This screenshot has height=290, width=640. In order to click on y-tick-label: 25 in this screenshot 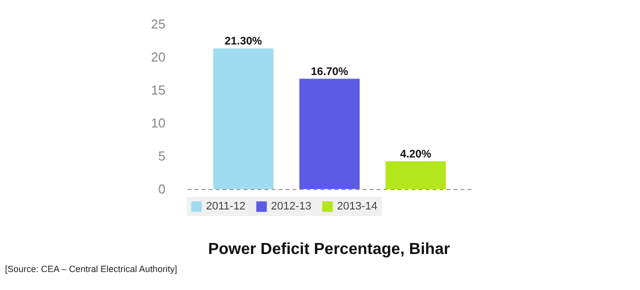, I will do `click(158, 24)`.